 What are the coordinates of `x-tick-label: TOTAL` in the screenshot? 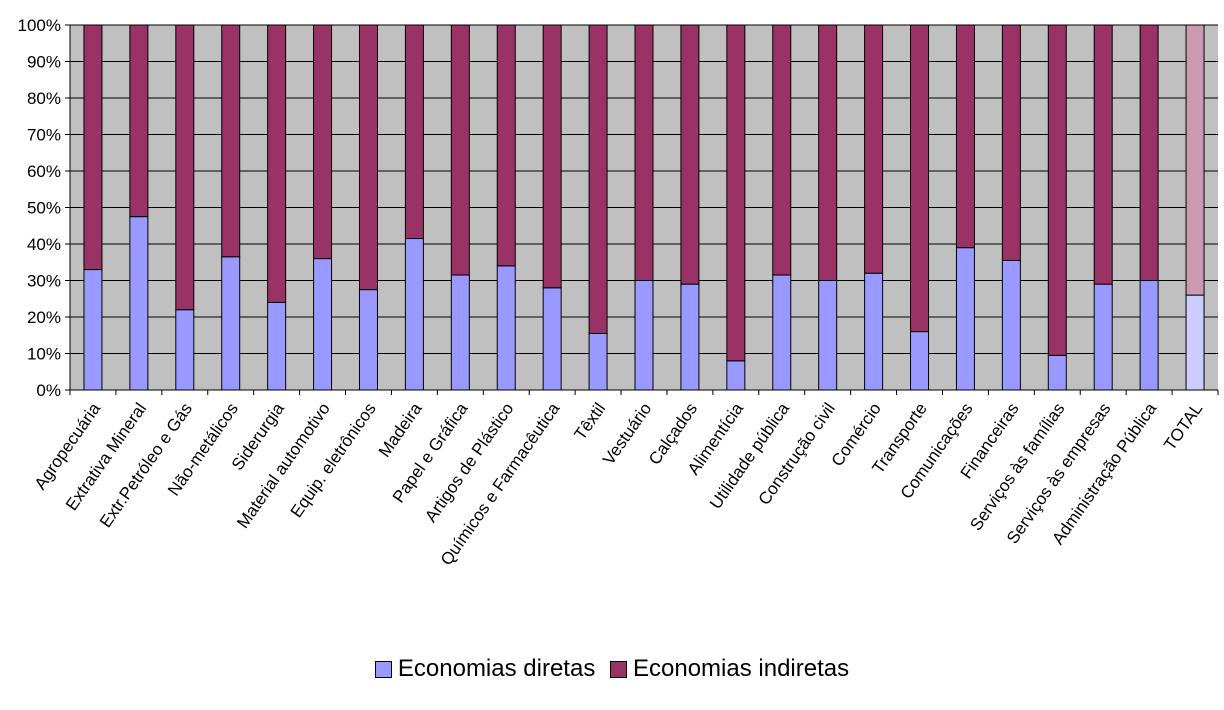 It's located at (1183, 426).